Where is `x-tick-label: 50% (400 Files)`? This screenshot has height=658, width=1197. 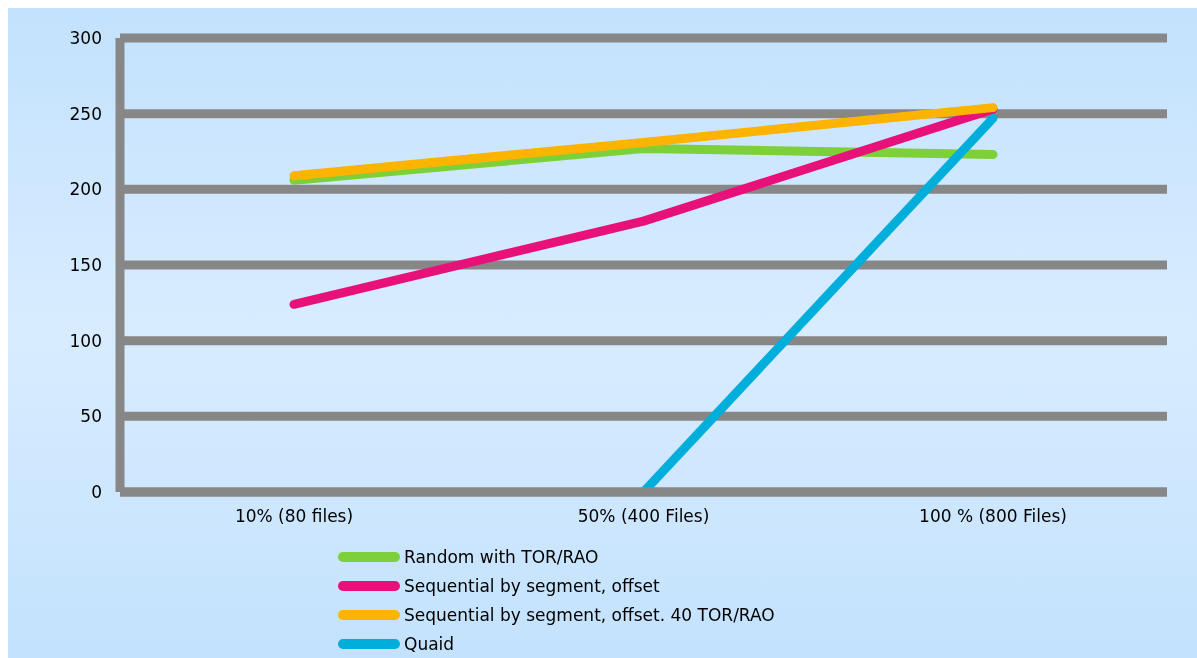 x-tick-label: 50% (400 Files) is located at coordinates (643, 516).